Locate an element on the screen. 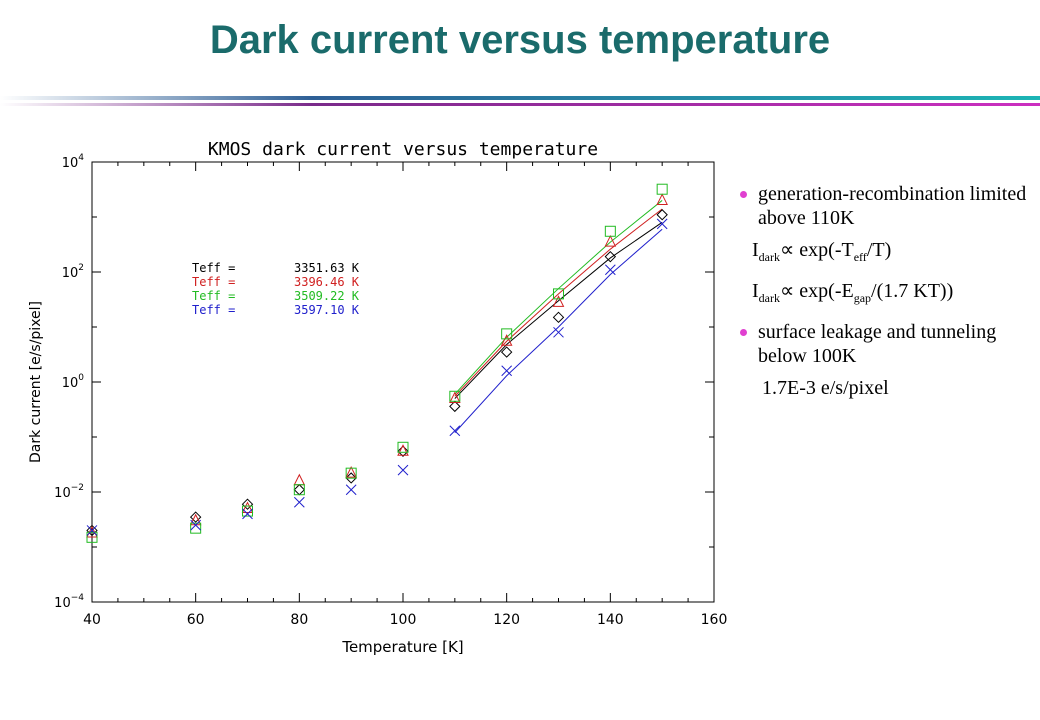  formula-teff: Idark∝ exp(-Teff/T) is located at coordinates (887, 253).